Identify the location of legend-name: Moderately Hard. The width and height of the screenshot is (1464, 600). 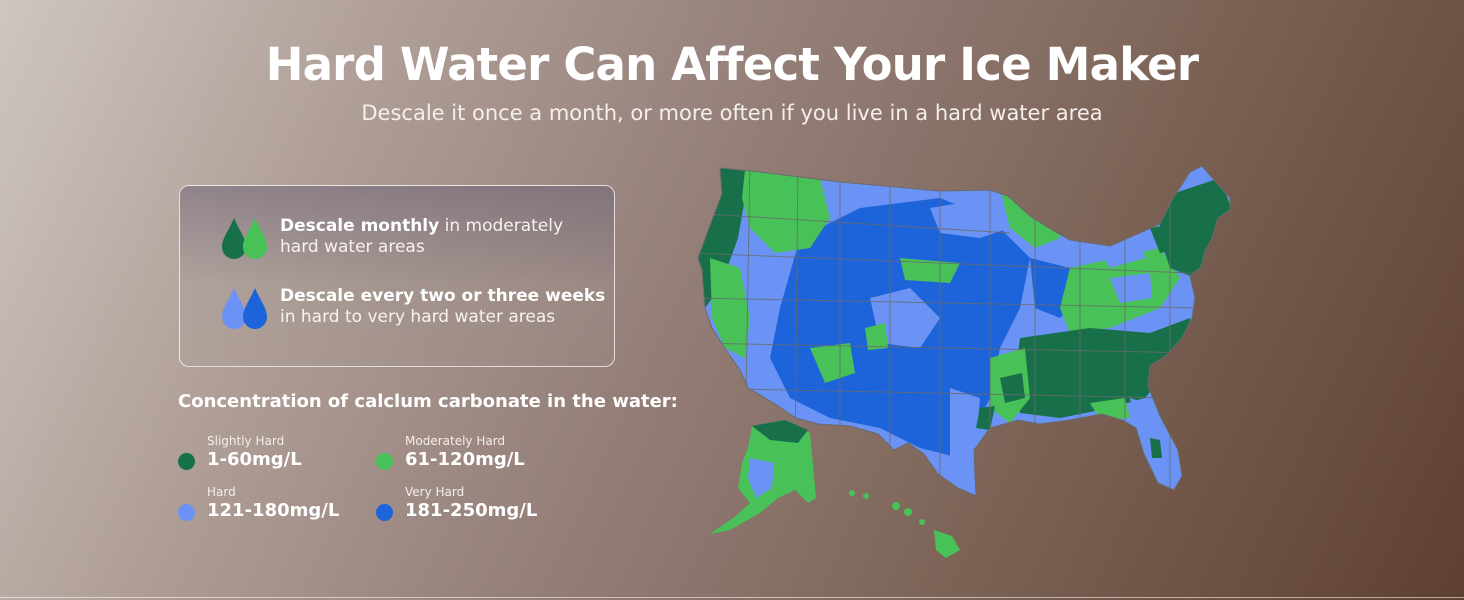
(455, 441).